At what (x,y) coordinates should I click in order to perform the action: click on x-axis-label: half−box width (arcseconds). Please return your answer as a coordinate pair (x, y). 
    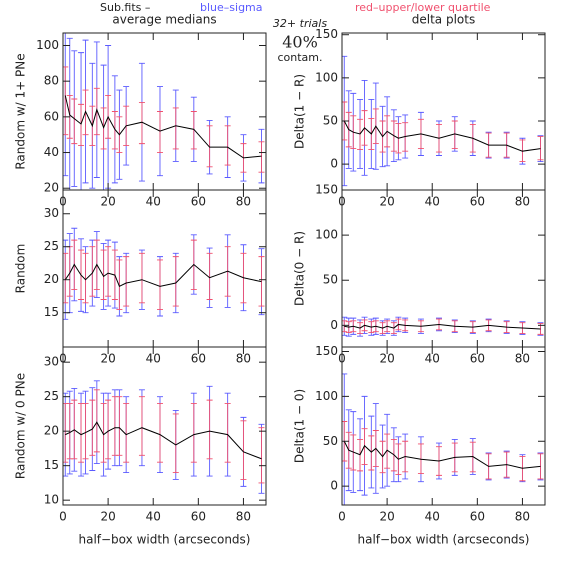
    Looking at the image, I should click on (443, 540).